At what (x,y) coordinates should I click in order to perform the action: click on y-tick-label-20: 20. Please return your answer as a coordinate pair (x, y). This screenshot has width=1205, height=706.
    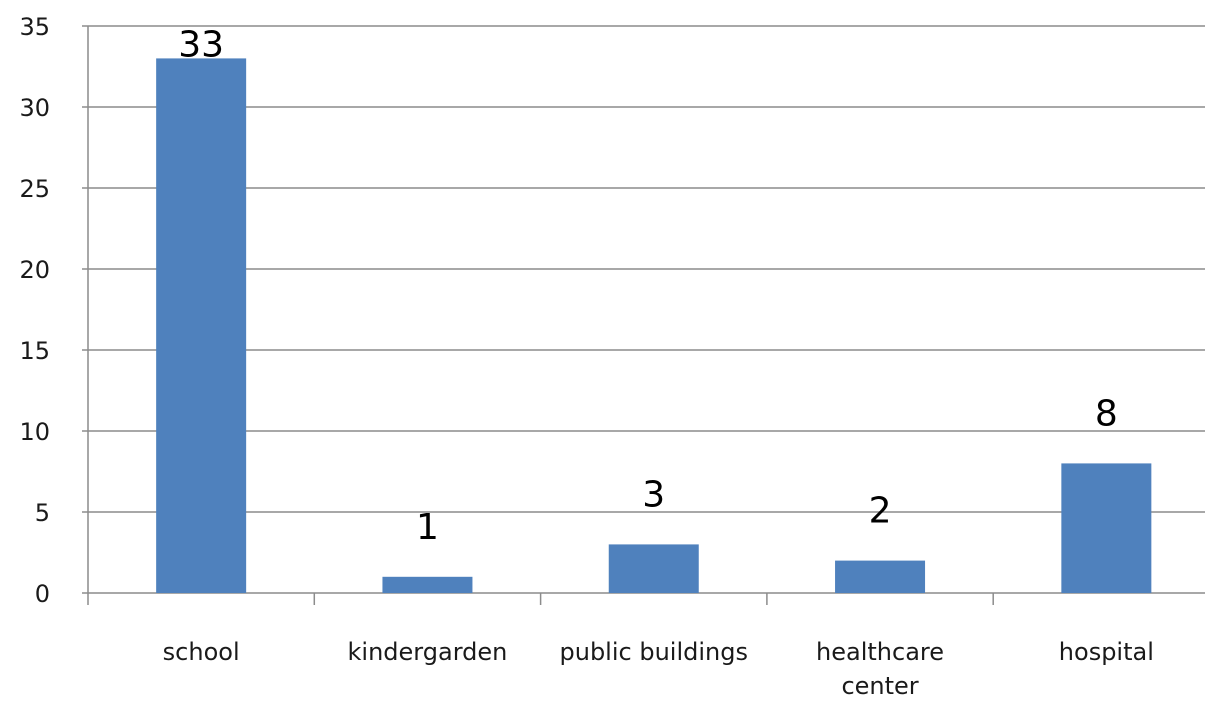
    Looking at the image, I should click on (34, 270).